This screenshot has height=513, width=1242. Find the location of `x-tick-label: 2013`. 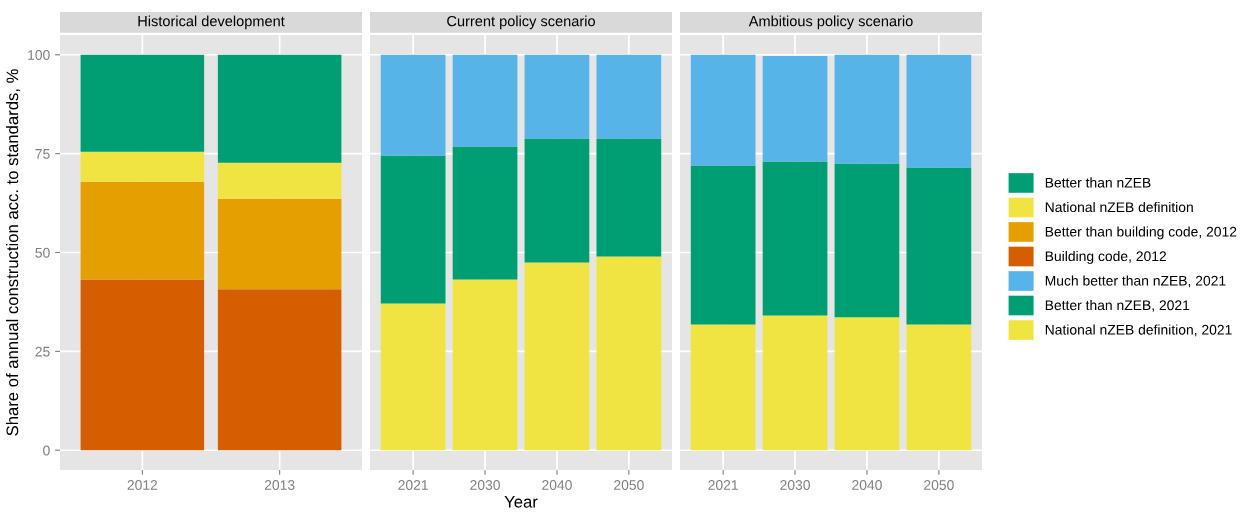

x-tick-label: 2013 is located at coordinates (279, 485).